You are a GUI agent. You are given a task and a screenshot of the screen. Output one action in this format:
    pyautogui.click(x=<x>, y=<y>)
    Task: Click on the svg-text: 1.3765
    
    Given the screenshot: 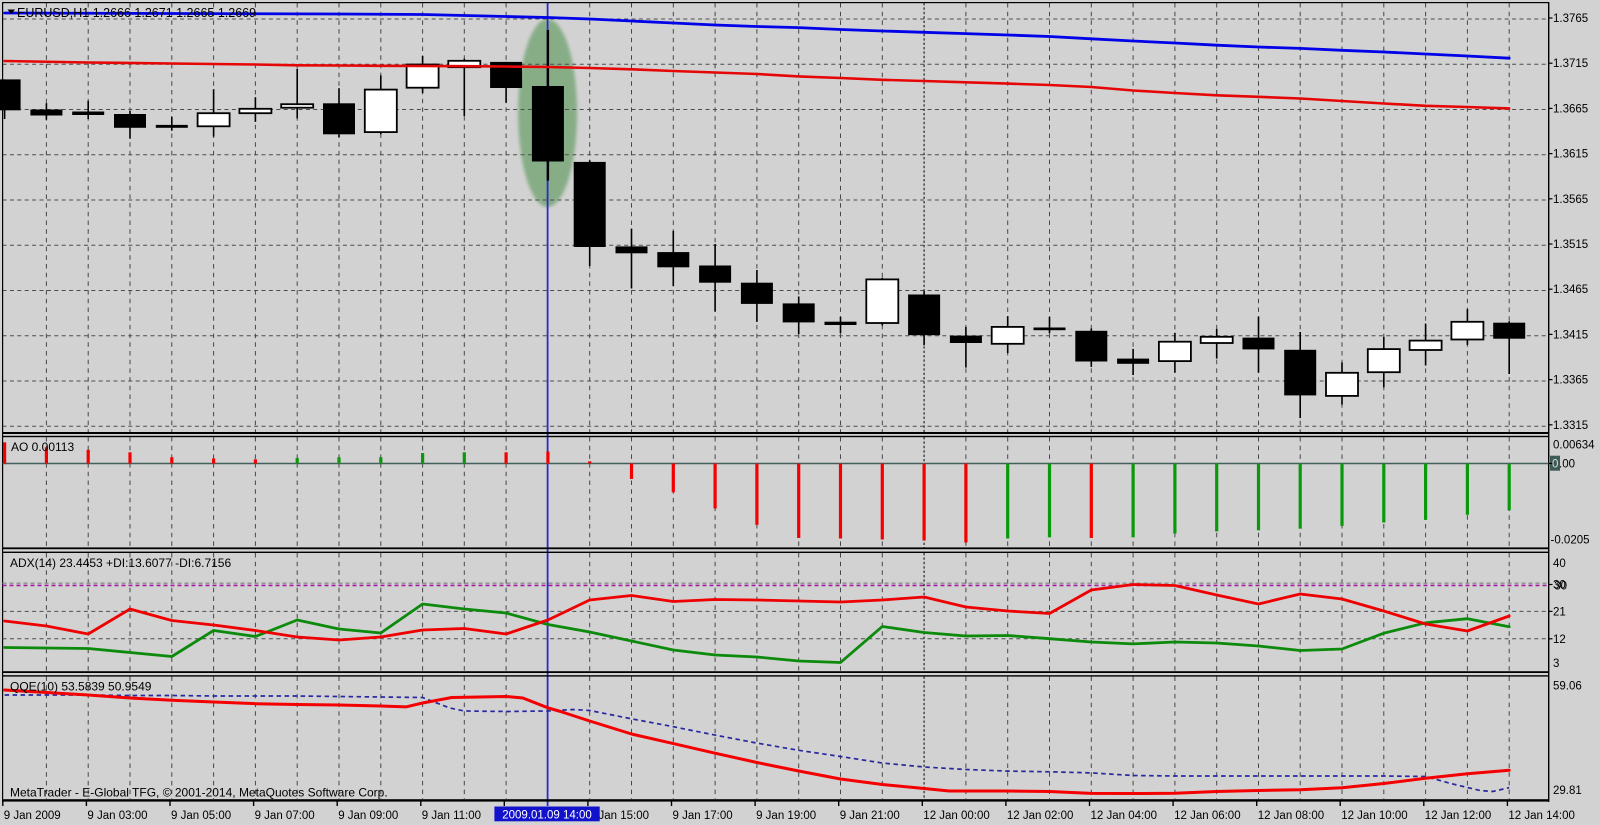 What is the action you would take?
    pyautogui.click(x=1570, y=19)
    